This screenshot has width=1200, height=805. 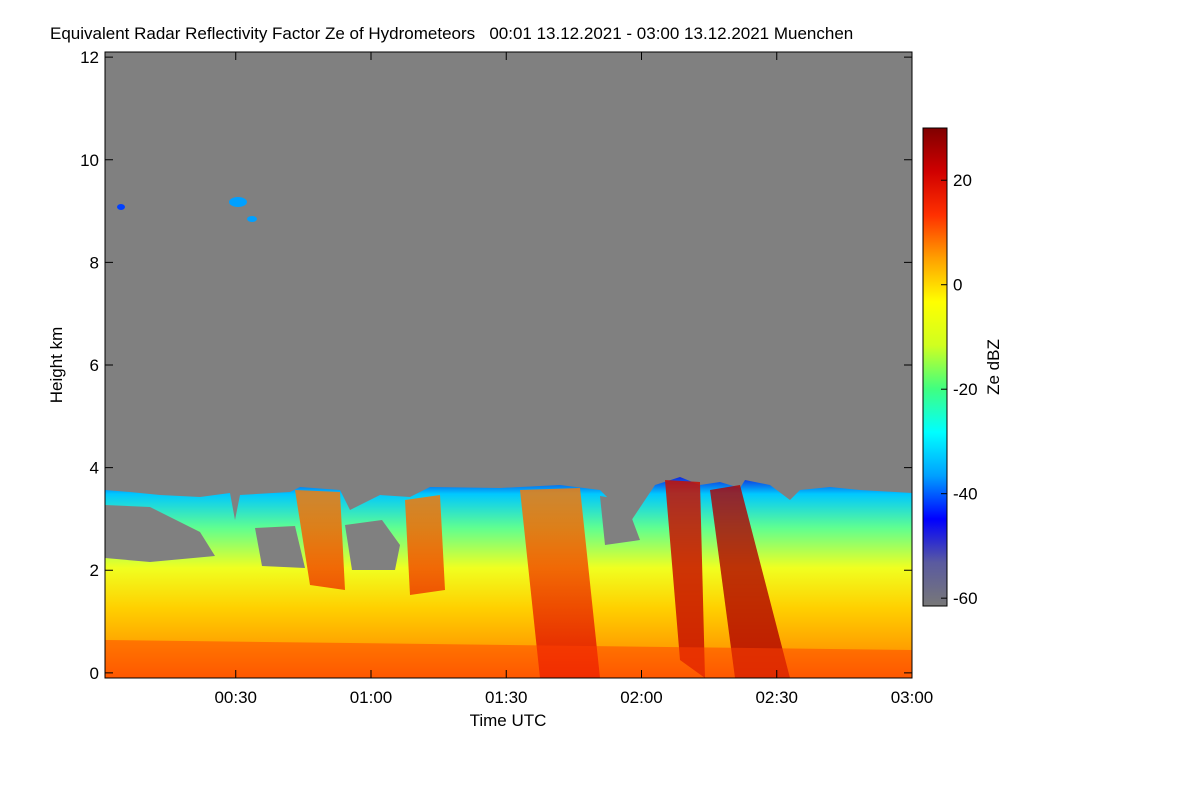 What do you see at coordinates (89, 57) in the screenshot?
I see `y-tick-label: 12` at bounding box center [89, 57].